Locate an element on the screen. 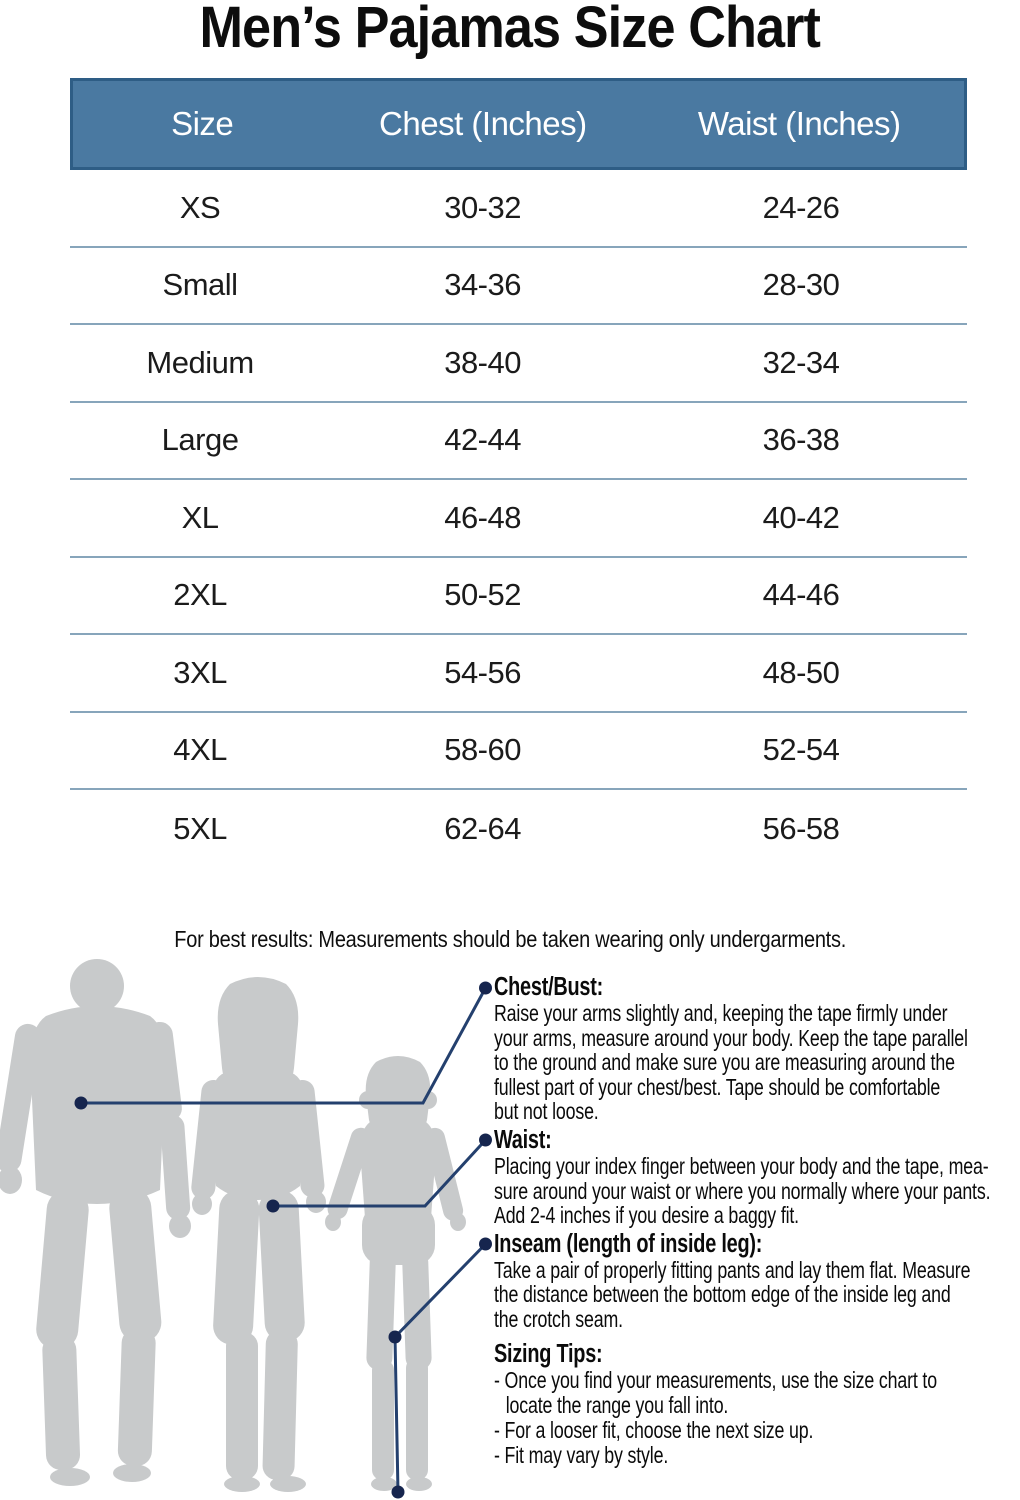 This screenshot has height=1500, width=1020. table-cell-waist: 52-54 is located at coordinates (801, 750).